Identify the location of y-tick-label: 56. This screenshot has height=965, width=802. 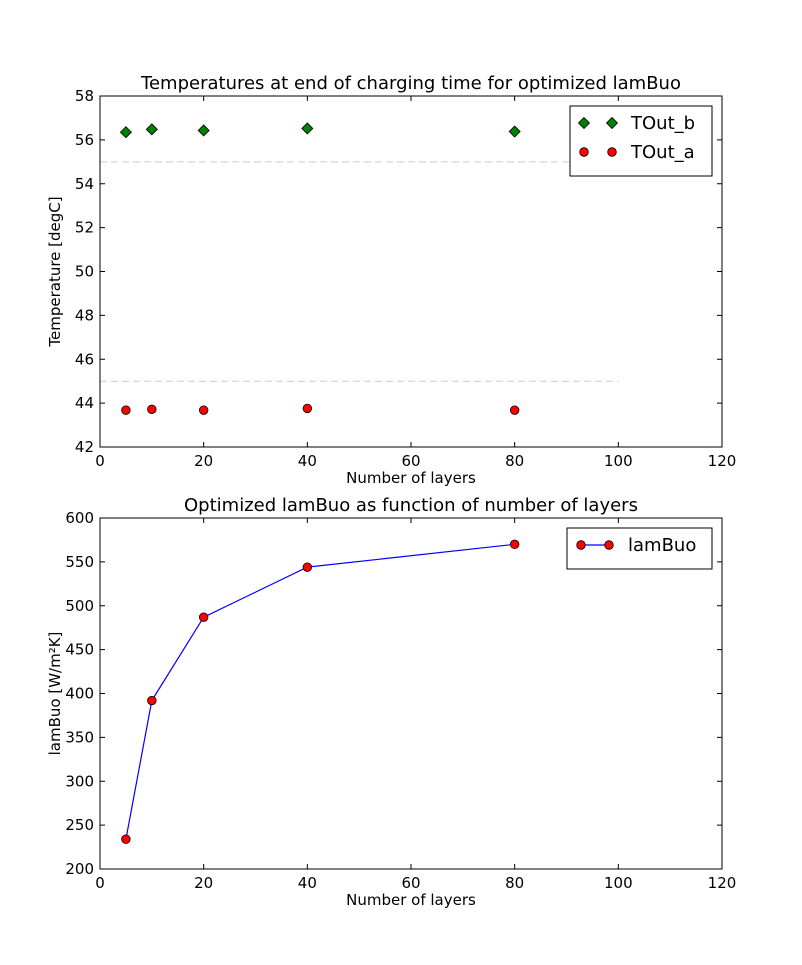
(84, 140).